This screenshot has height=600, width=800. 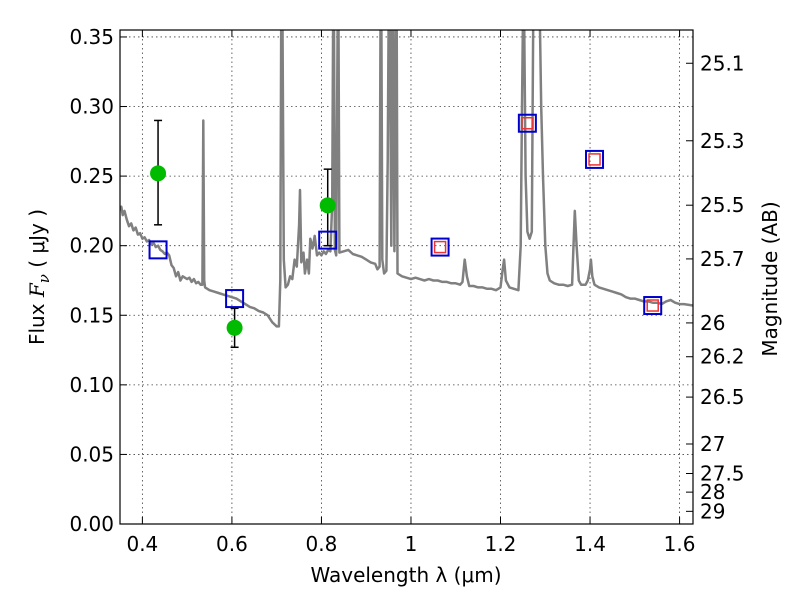 I want to click on y-axis-label-symbol: F, so click(x=37, y=290).